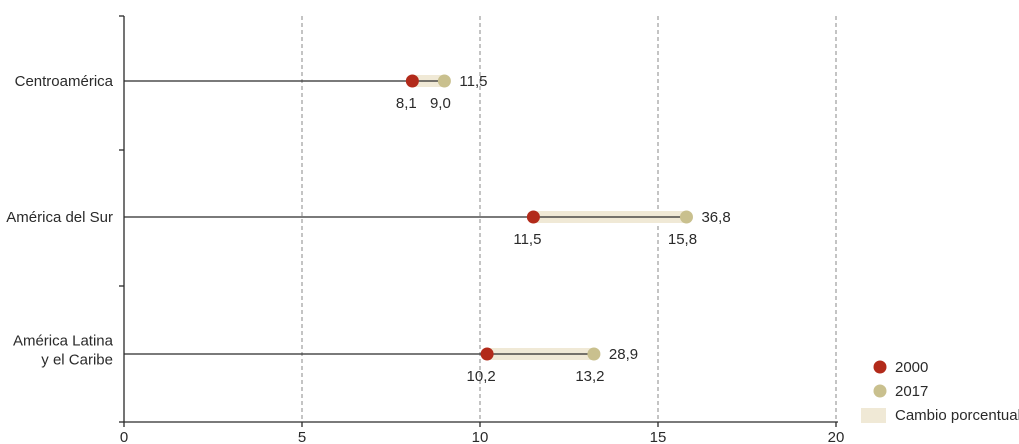  I want to click on change-label: 36,8, so click(715, 217).